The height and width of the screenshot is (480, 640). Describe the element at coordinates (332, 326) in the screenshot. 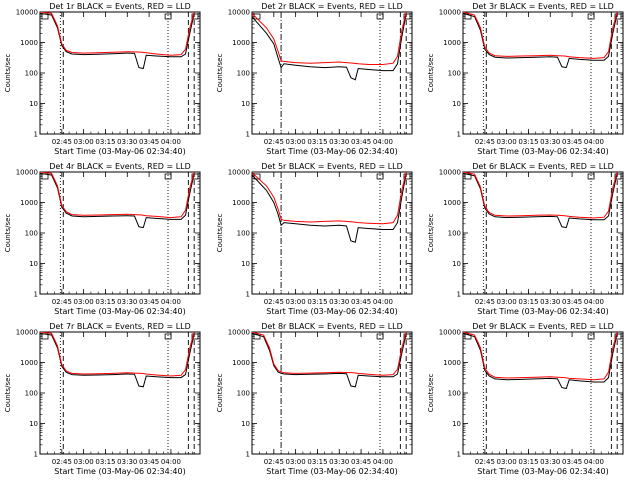

I see `panel-title: Det 8r BLACK = Events, RED = LLD` at that location.